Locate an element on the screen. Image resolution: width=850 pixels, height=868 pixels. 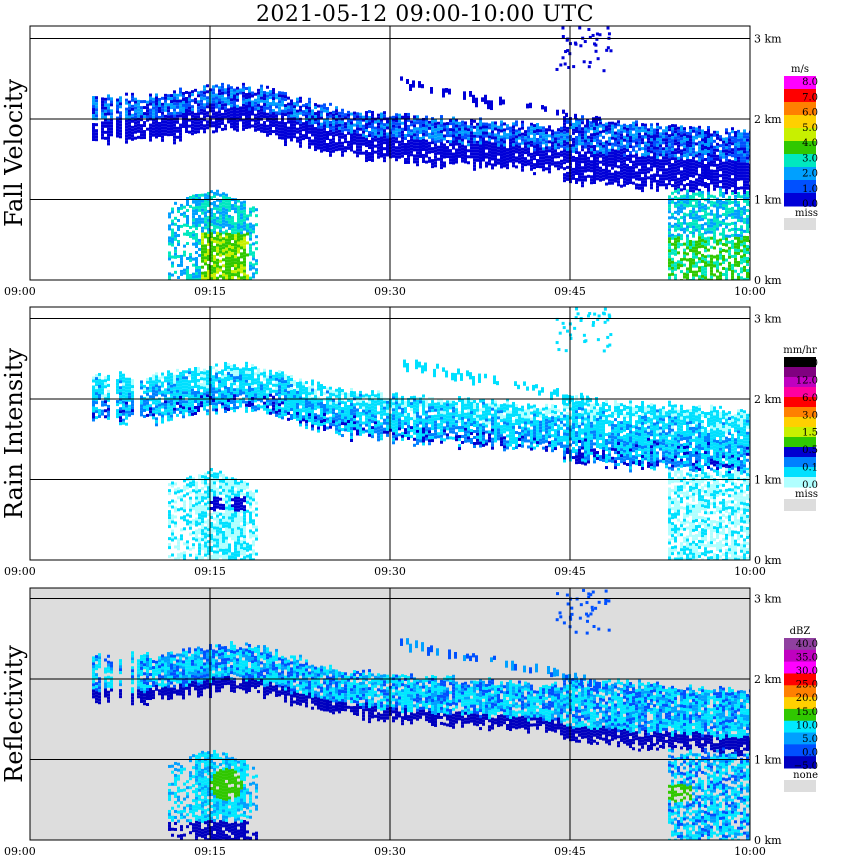
legend-swatch is located at coordinates (800, 187).